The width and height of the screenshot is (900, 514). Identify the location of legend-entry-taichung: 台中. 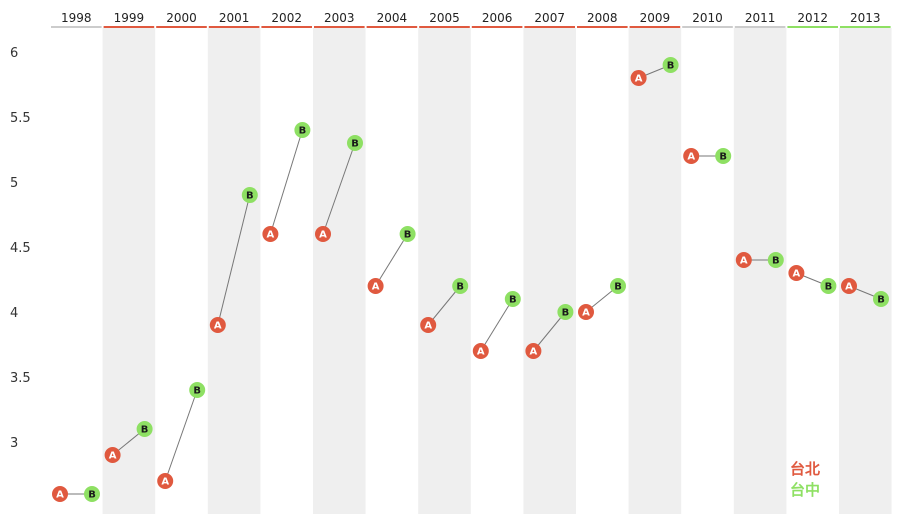
(805, 490).